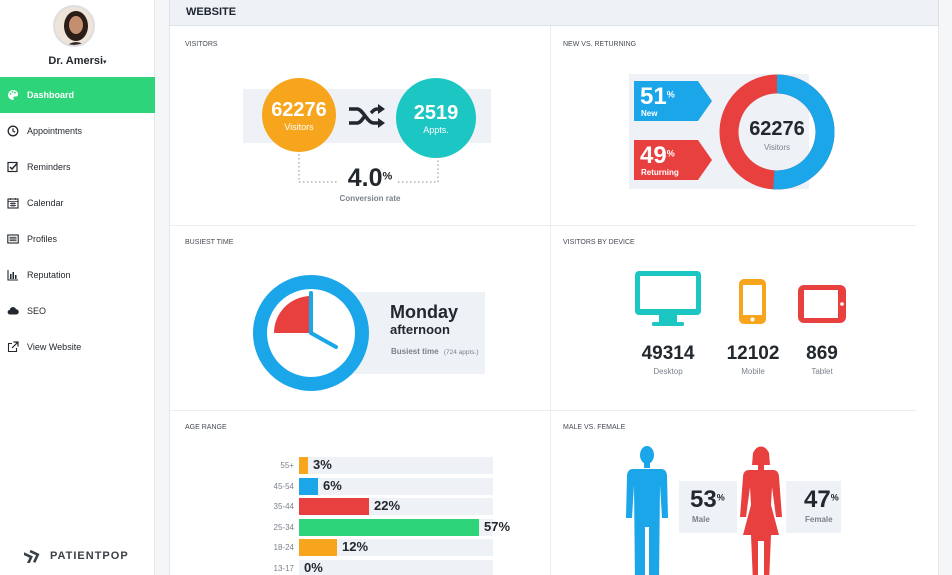 This screenshot has width=952, height=575. I want to click on age-range-label: 13-17, so click(283, 568).